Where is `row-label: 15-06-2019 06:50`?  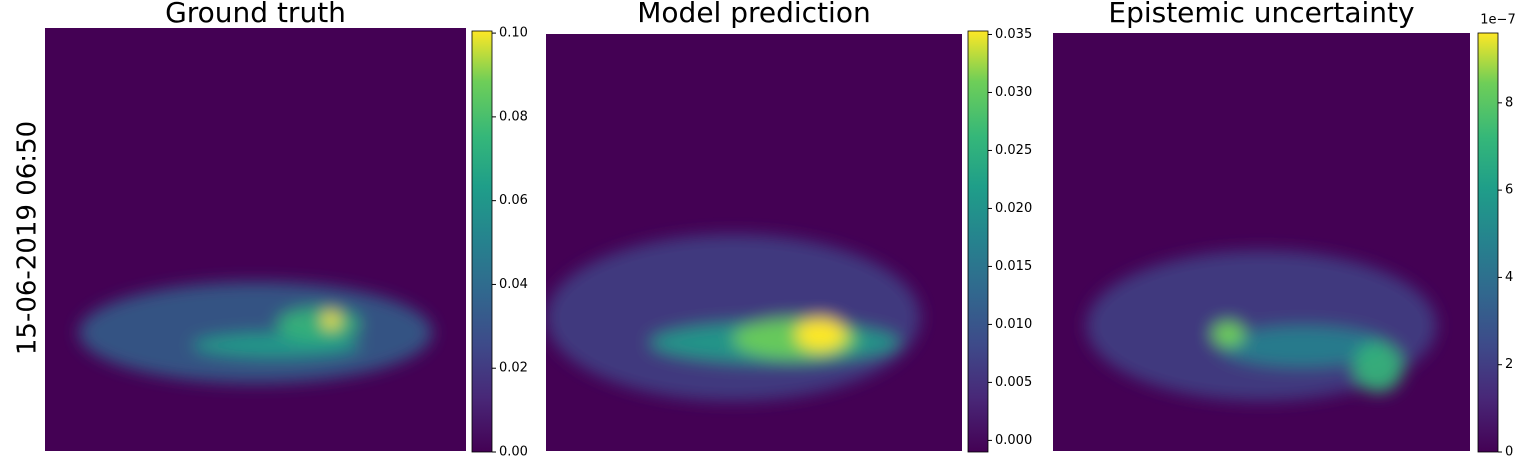 row-label: 15-06-2019 06:50 is located at coordinates (28, 238).